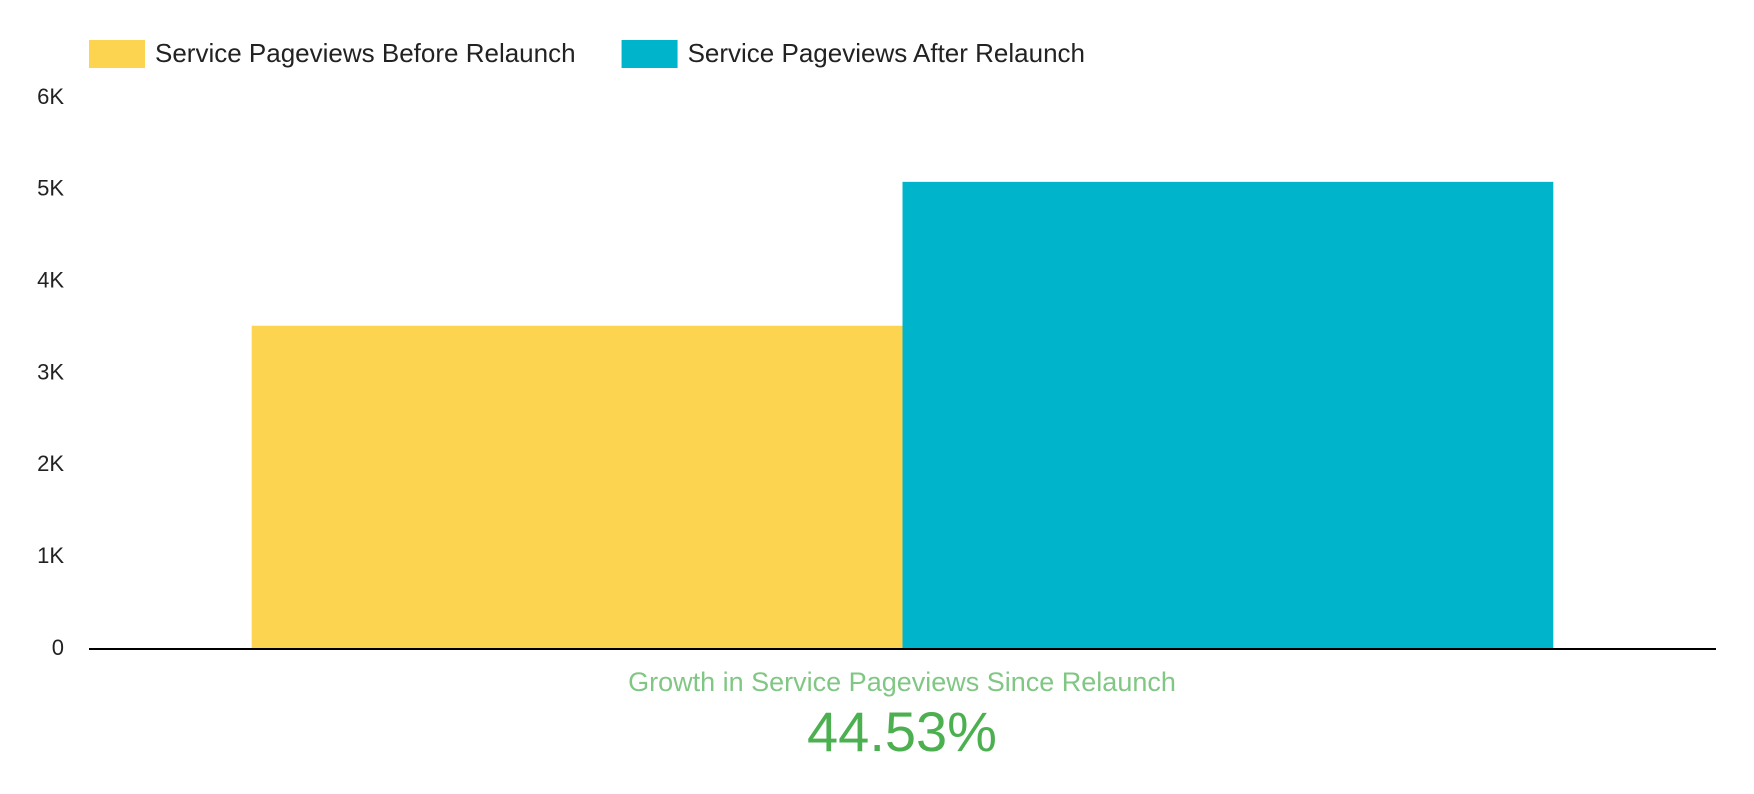 Image resolution: width=1754 pixels, height=794 pixels. I want to click on annotation-value: 44.53%, so click(902, 731).